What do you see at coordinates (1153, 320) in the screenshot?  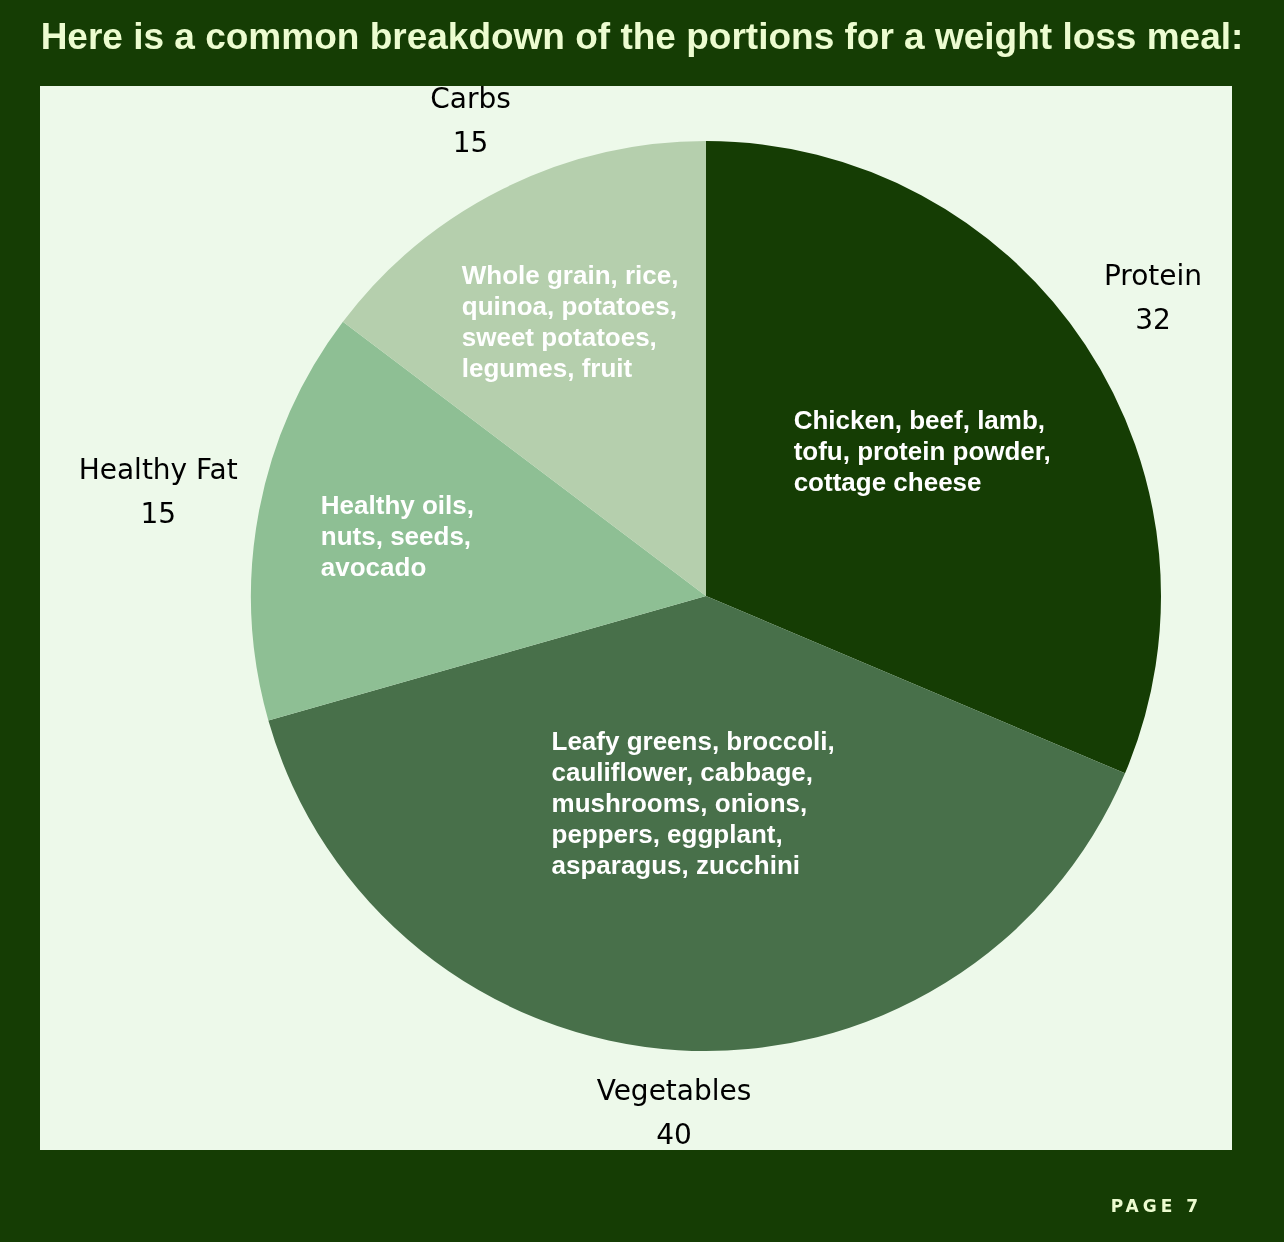 I see `data-label: 32` at bounding box center [1153, 320].